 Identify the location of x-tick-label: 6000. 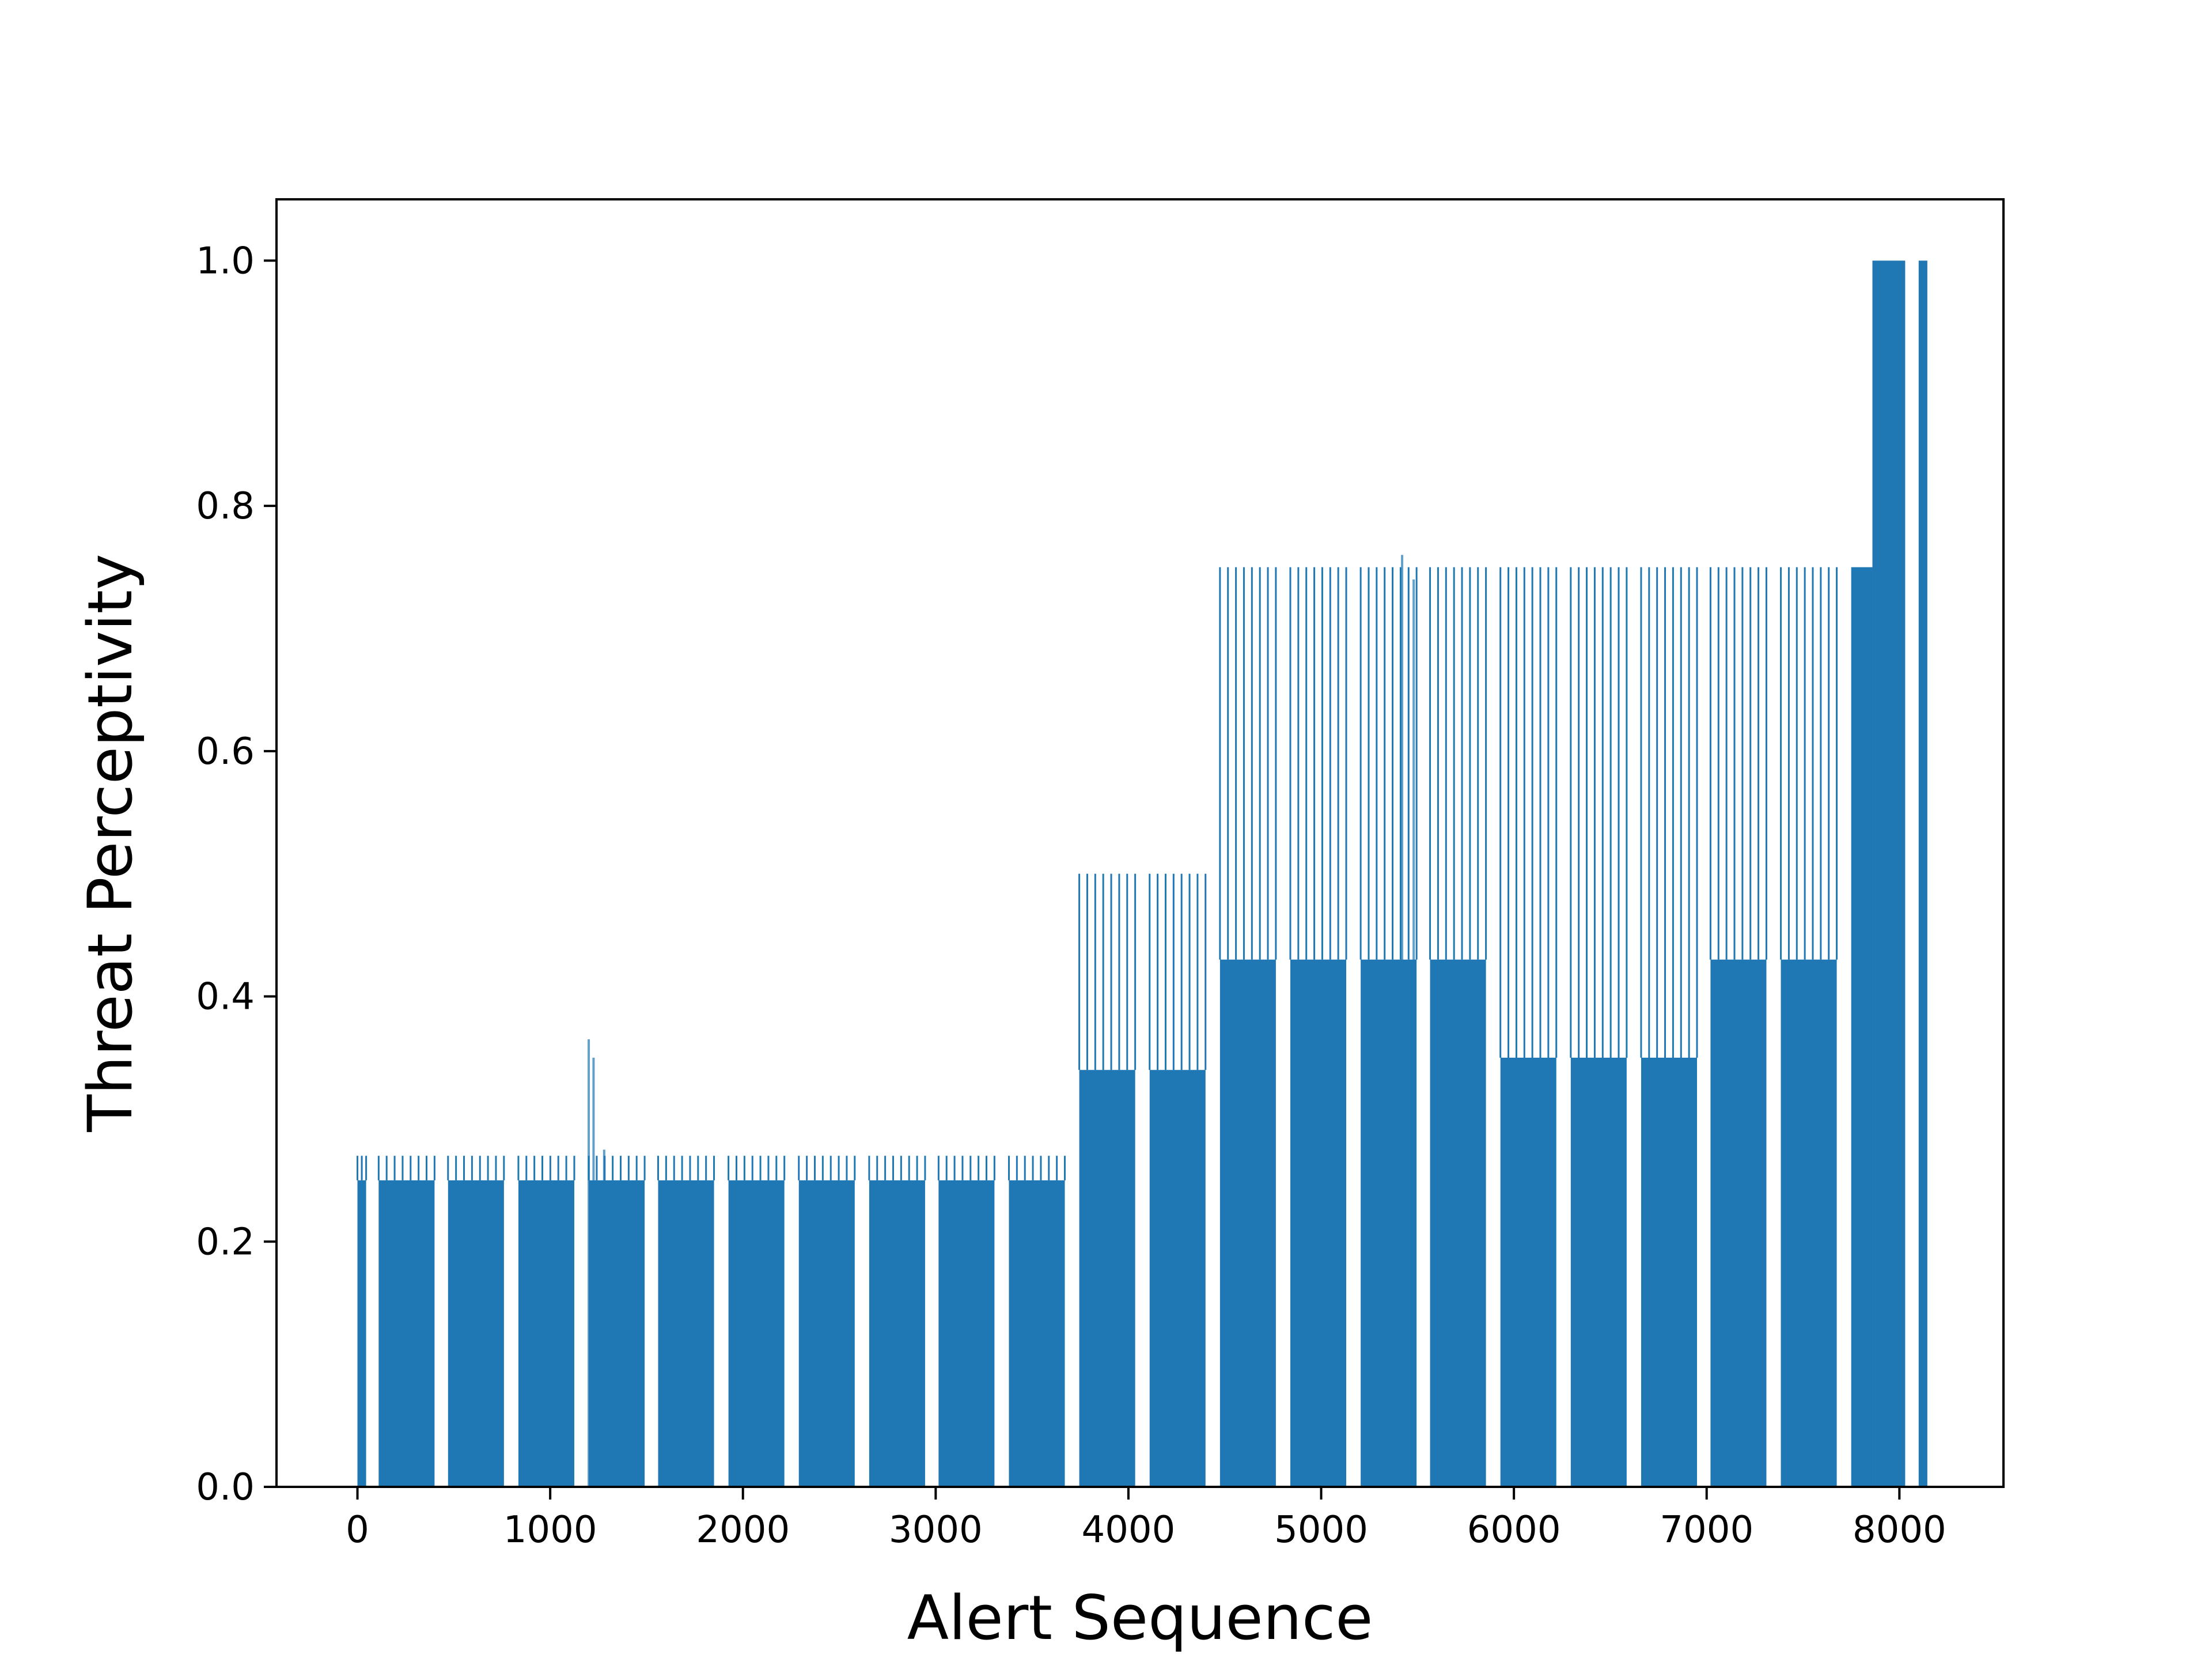
(1514, 1530).